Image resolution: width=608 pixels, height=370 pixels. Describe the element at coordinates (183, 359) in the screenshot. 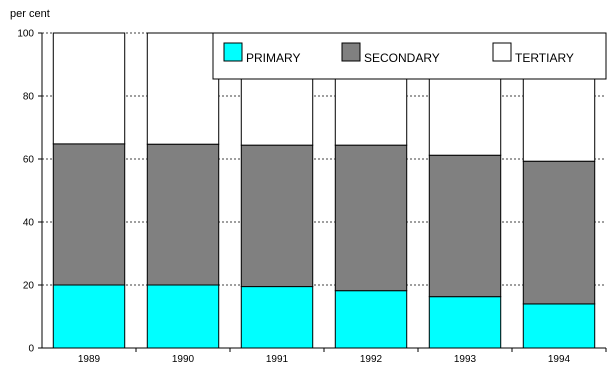

I see `x-tick-label: 1990` at that location.